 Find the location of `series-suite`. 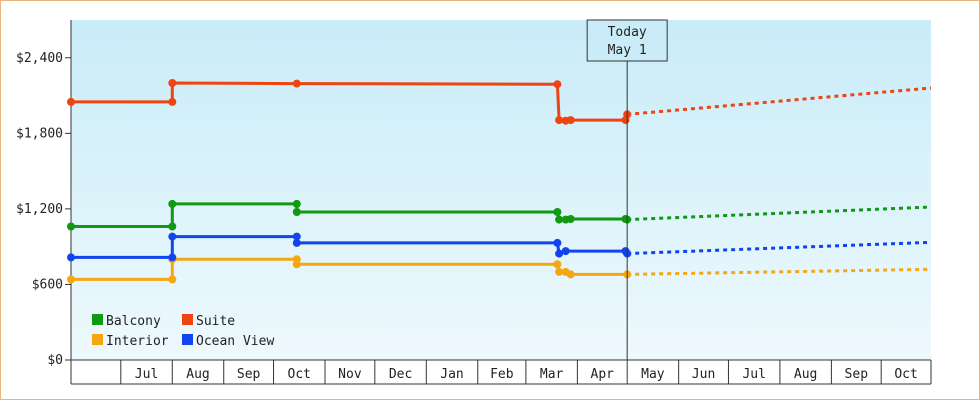

series-suite is located at coordinates (499, 102).